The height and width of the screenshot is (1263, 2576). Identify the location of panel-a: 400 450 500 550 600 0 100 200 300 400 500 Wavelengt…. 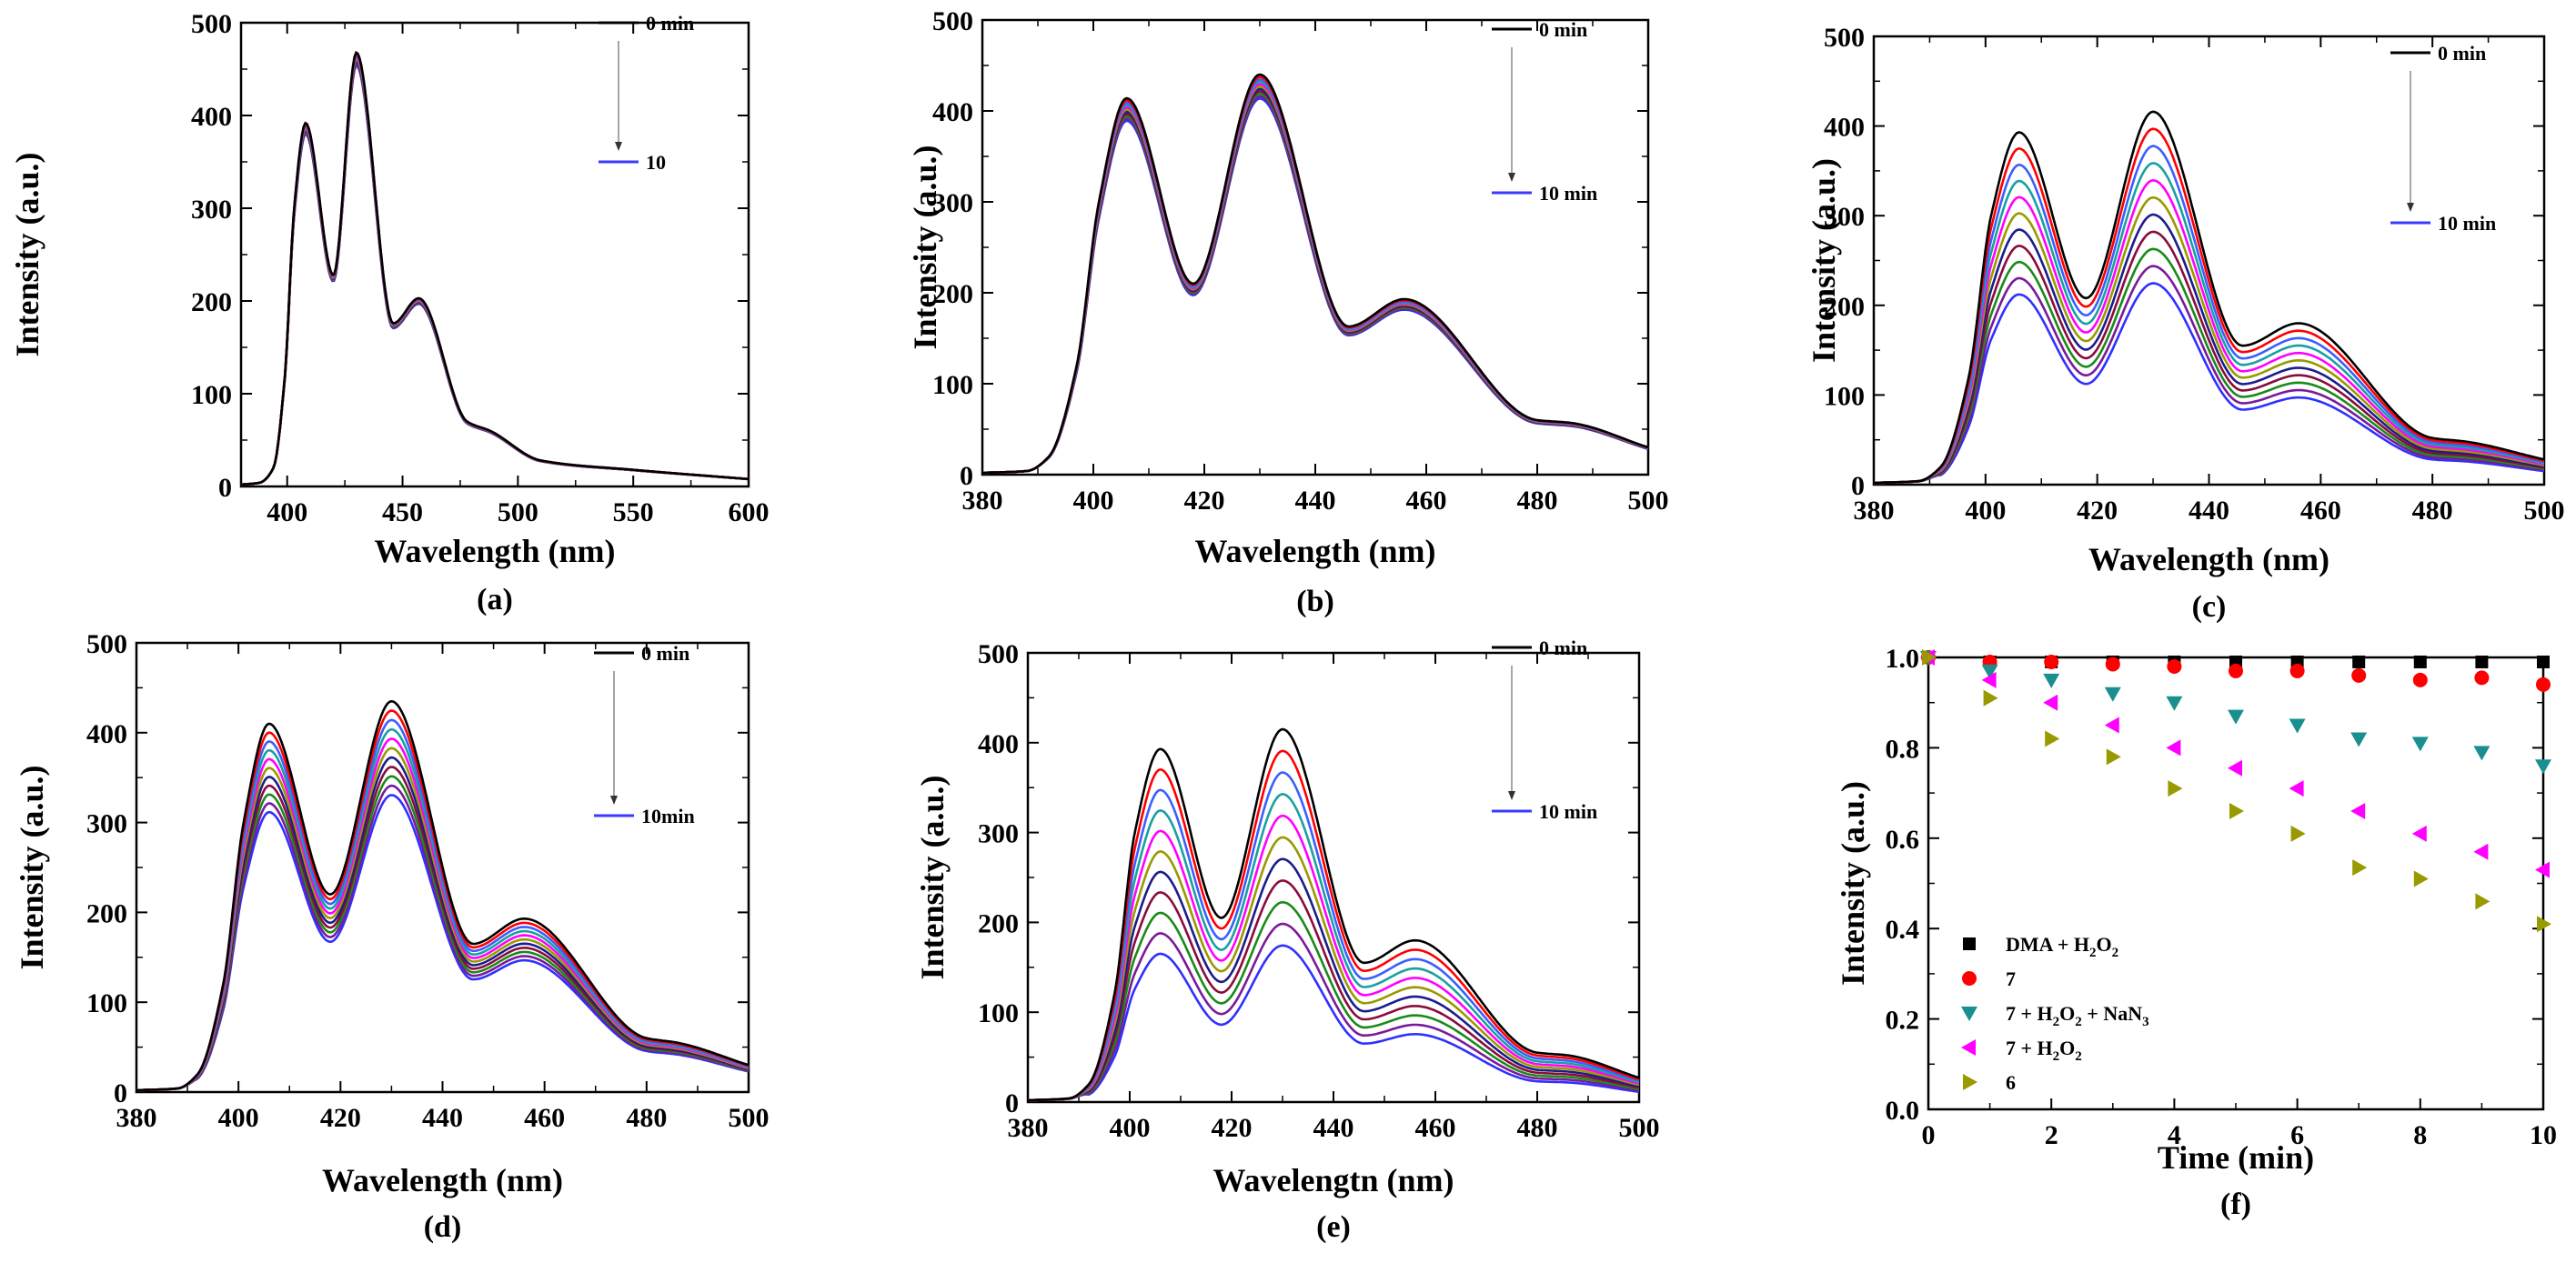
(389, 313).